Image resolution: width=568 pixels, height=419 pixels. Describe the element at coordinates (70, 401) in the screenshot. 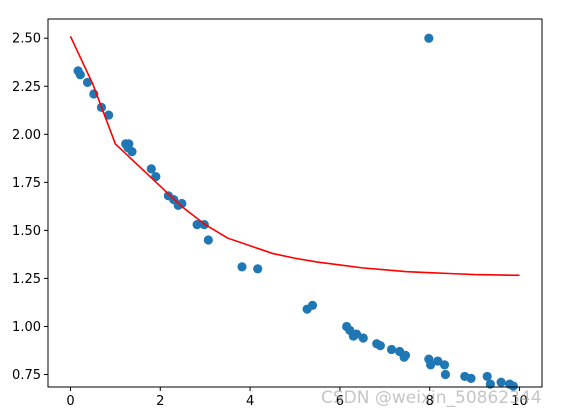

I see `x-tick-label: 0` at that location.